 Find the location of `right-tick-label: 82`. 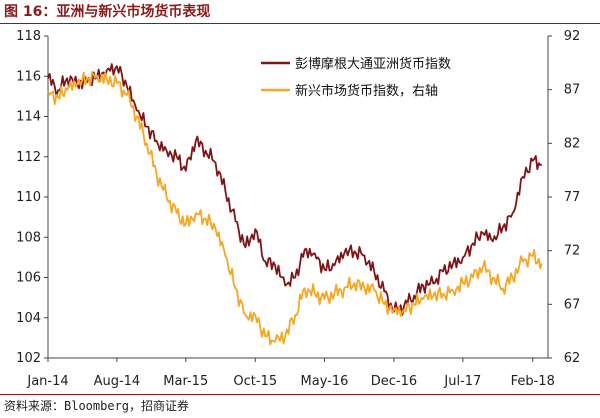

right-tick-label: 82 is located at coordinates (572, 143).